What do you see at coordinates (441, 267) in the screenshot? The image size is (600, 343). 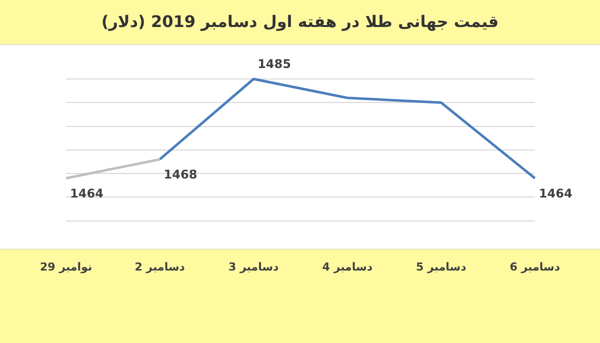 I see `x-tick-label: 5 دسامبر` at bounding box center [441, 267].